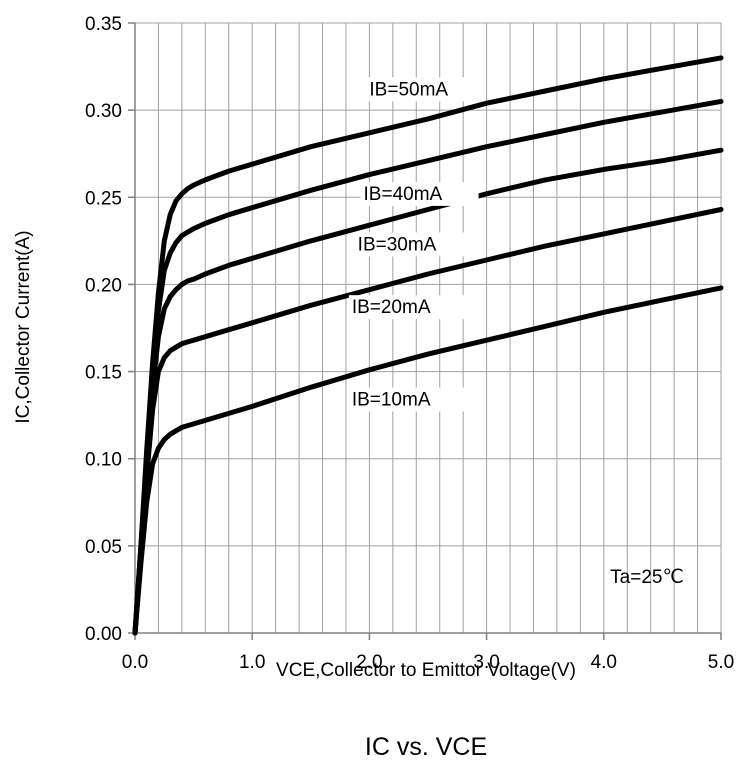 The height and width of the screenshot is (763, 741). Describe the element at coordinates (103, 460) in the screenshot. I see `y-tick-label: 0.10` at that location.